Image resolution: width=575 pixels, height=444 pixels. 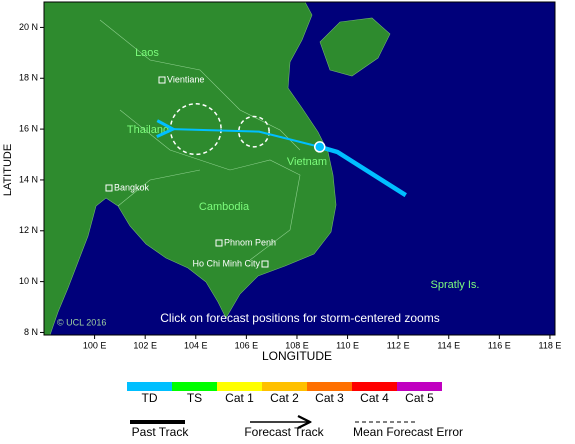 I want to click on region-label: Laos, so click(x=147, y=53).